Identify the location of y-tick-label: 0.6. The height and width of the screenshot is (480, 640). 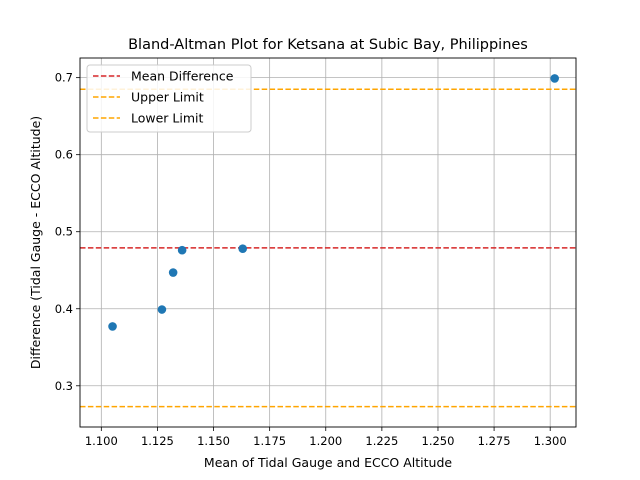
(64, 155).